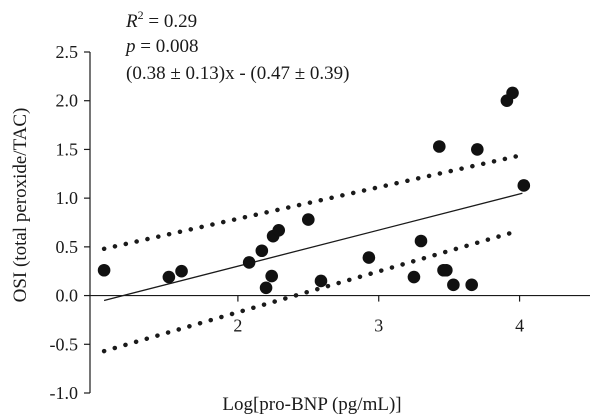 The image size is (600, 416). I want to click on y-tick-label: 0.5, so click(67, 247).